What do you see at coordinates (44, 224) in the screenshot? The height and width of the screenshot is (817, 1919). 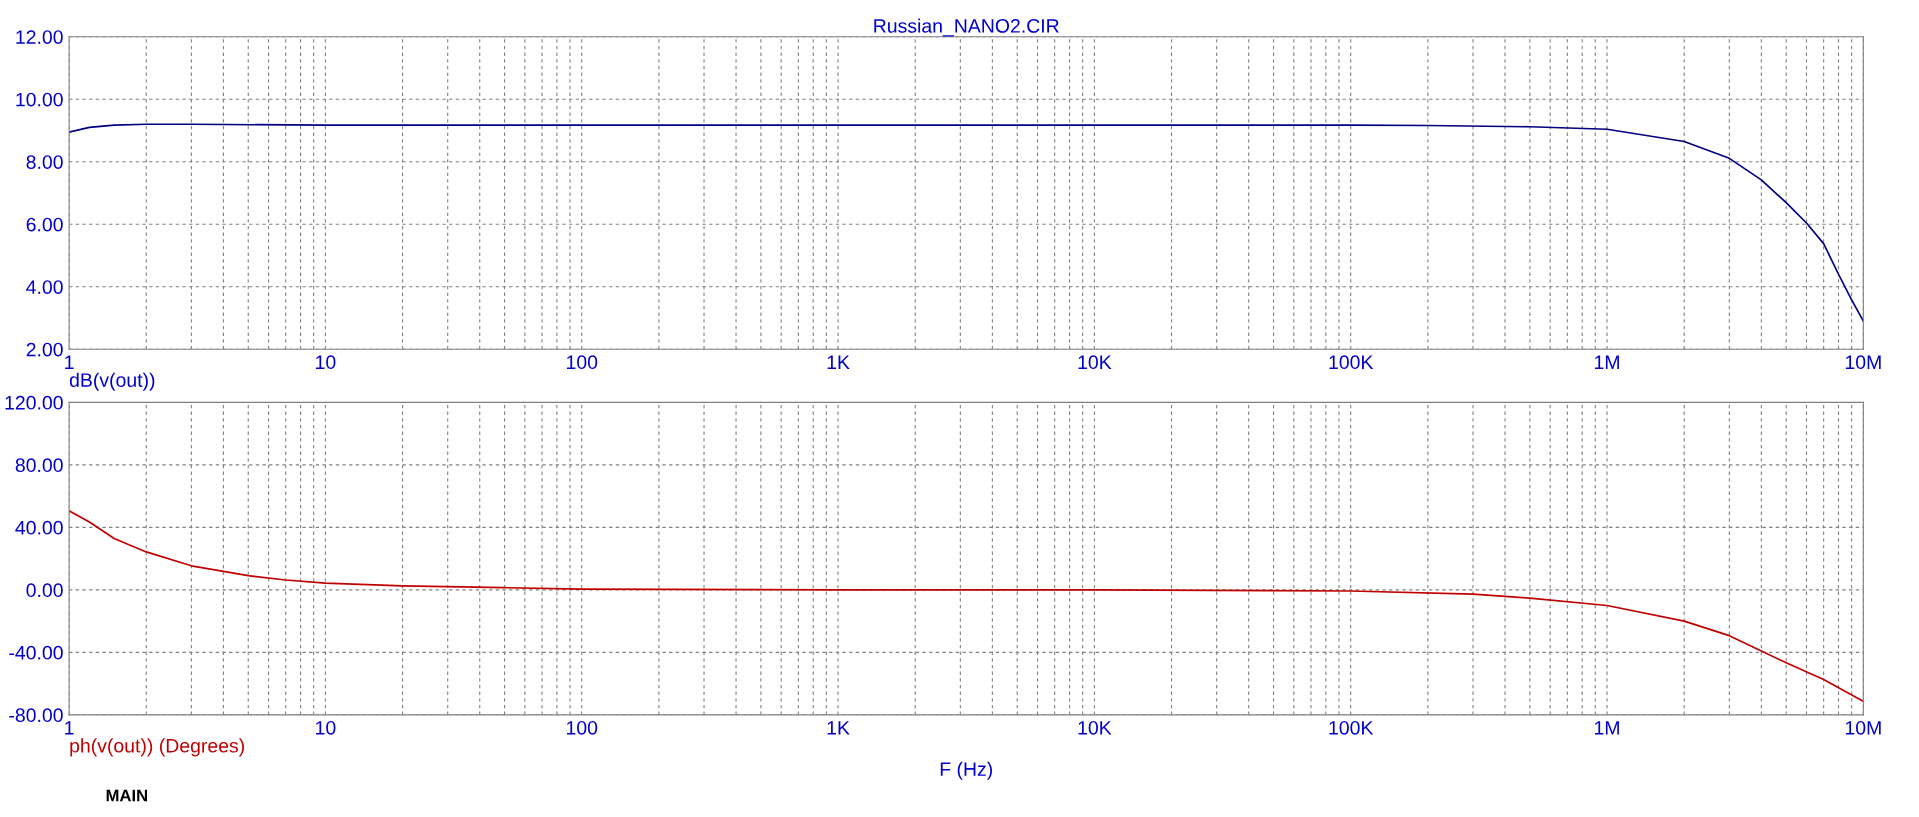 I see `y-tick-label: 6.00` at bounding box center [44, 224].